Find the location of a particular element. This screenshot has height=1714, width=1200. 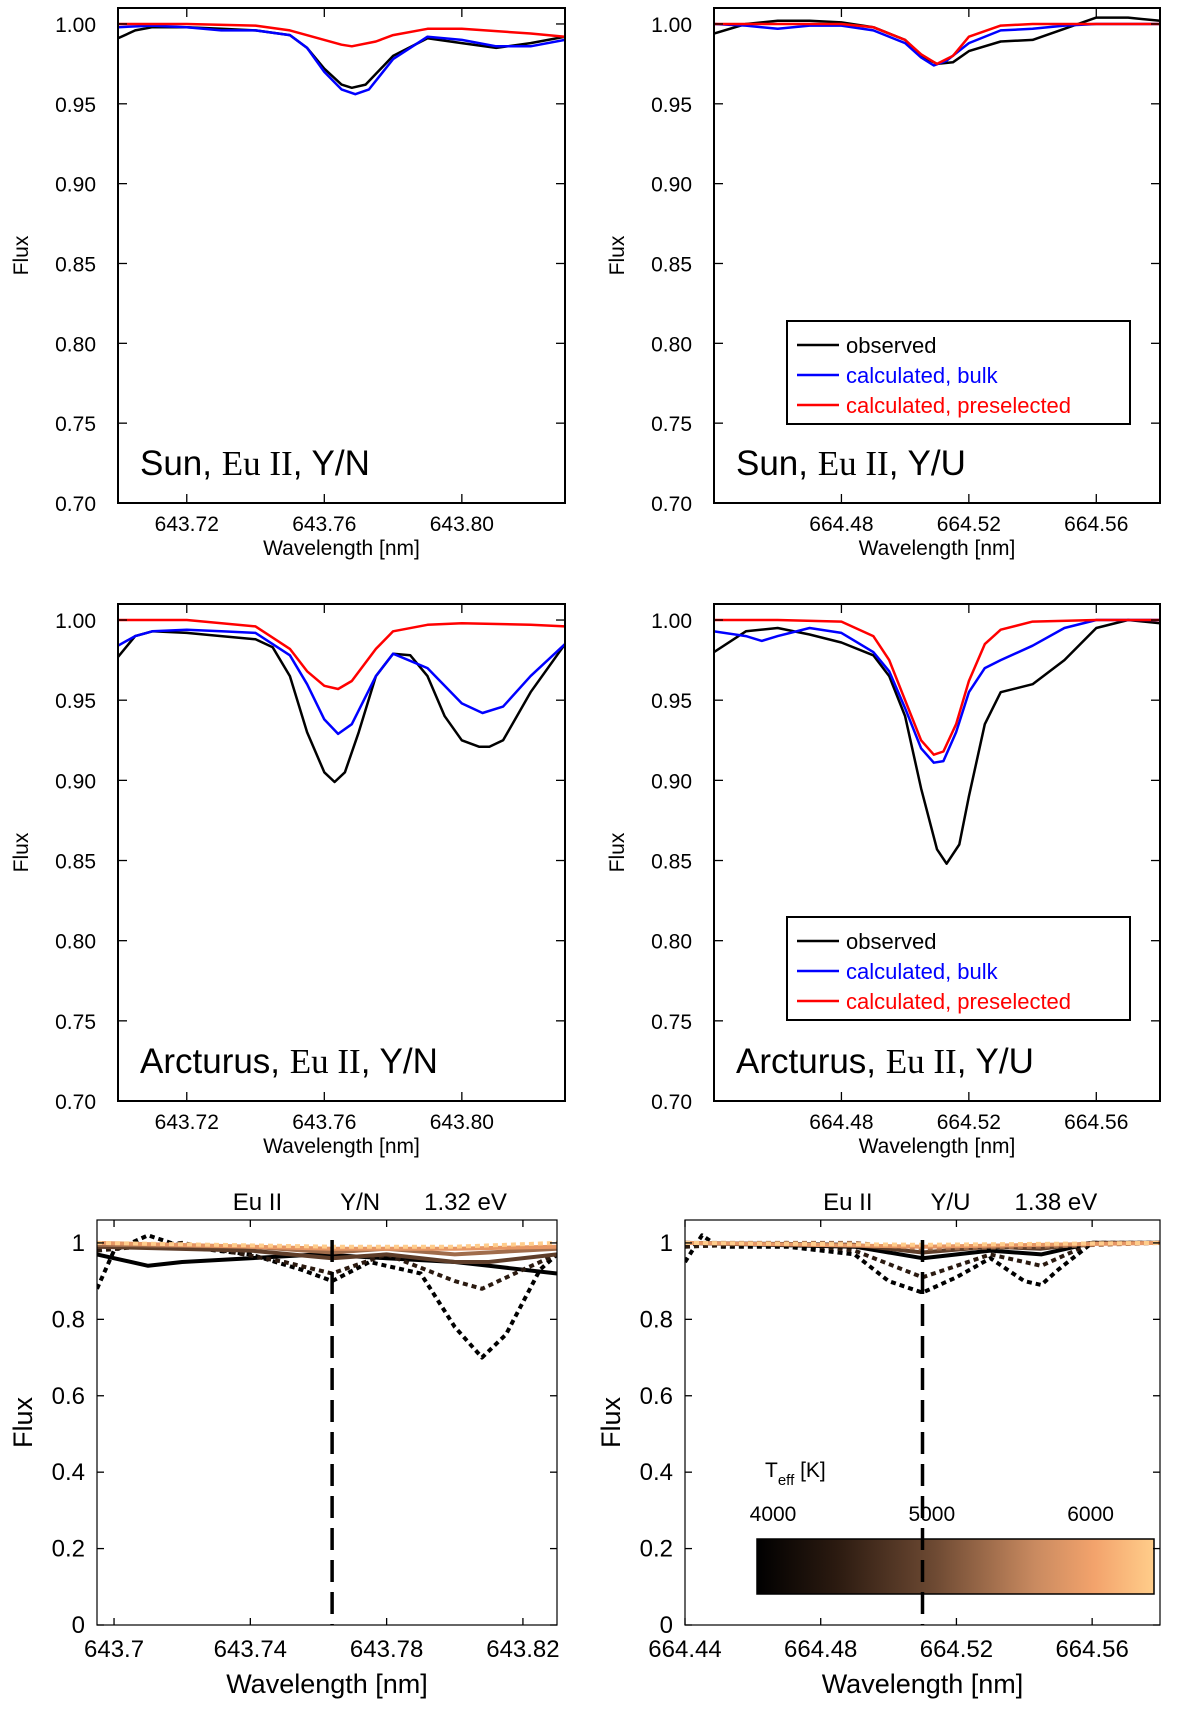

x-tick-label: 664.52 is located at coordinates (969, 1122).